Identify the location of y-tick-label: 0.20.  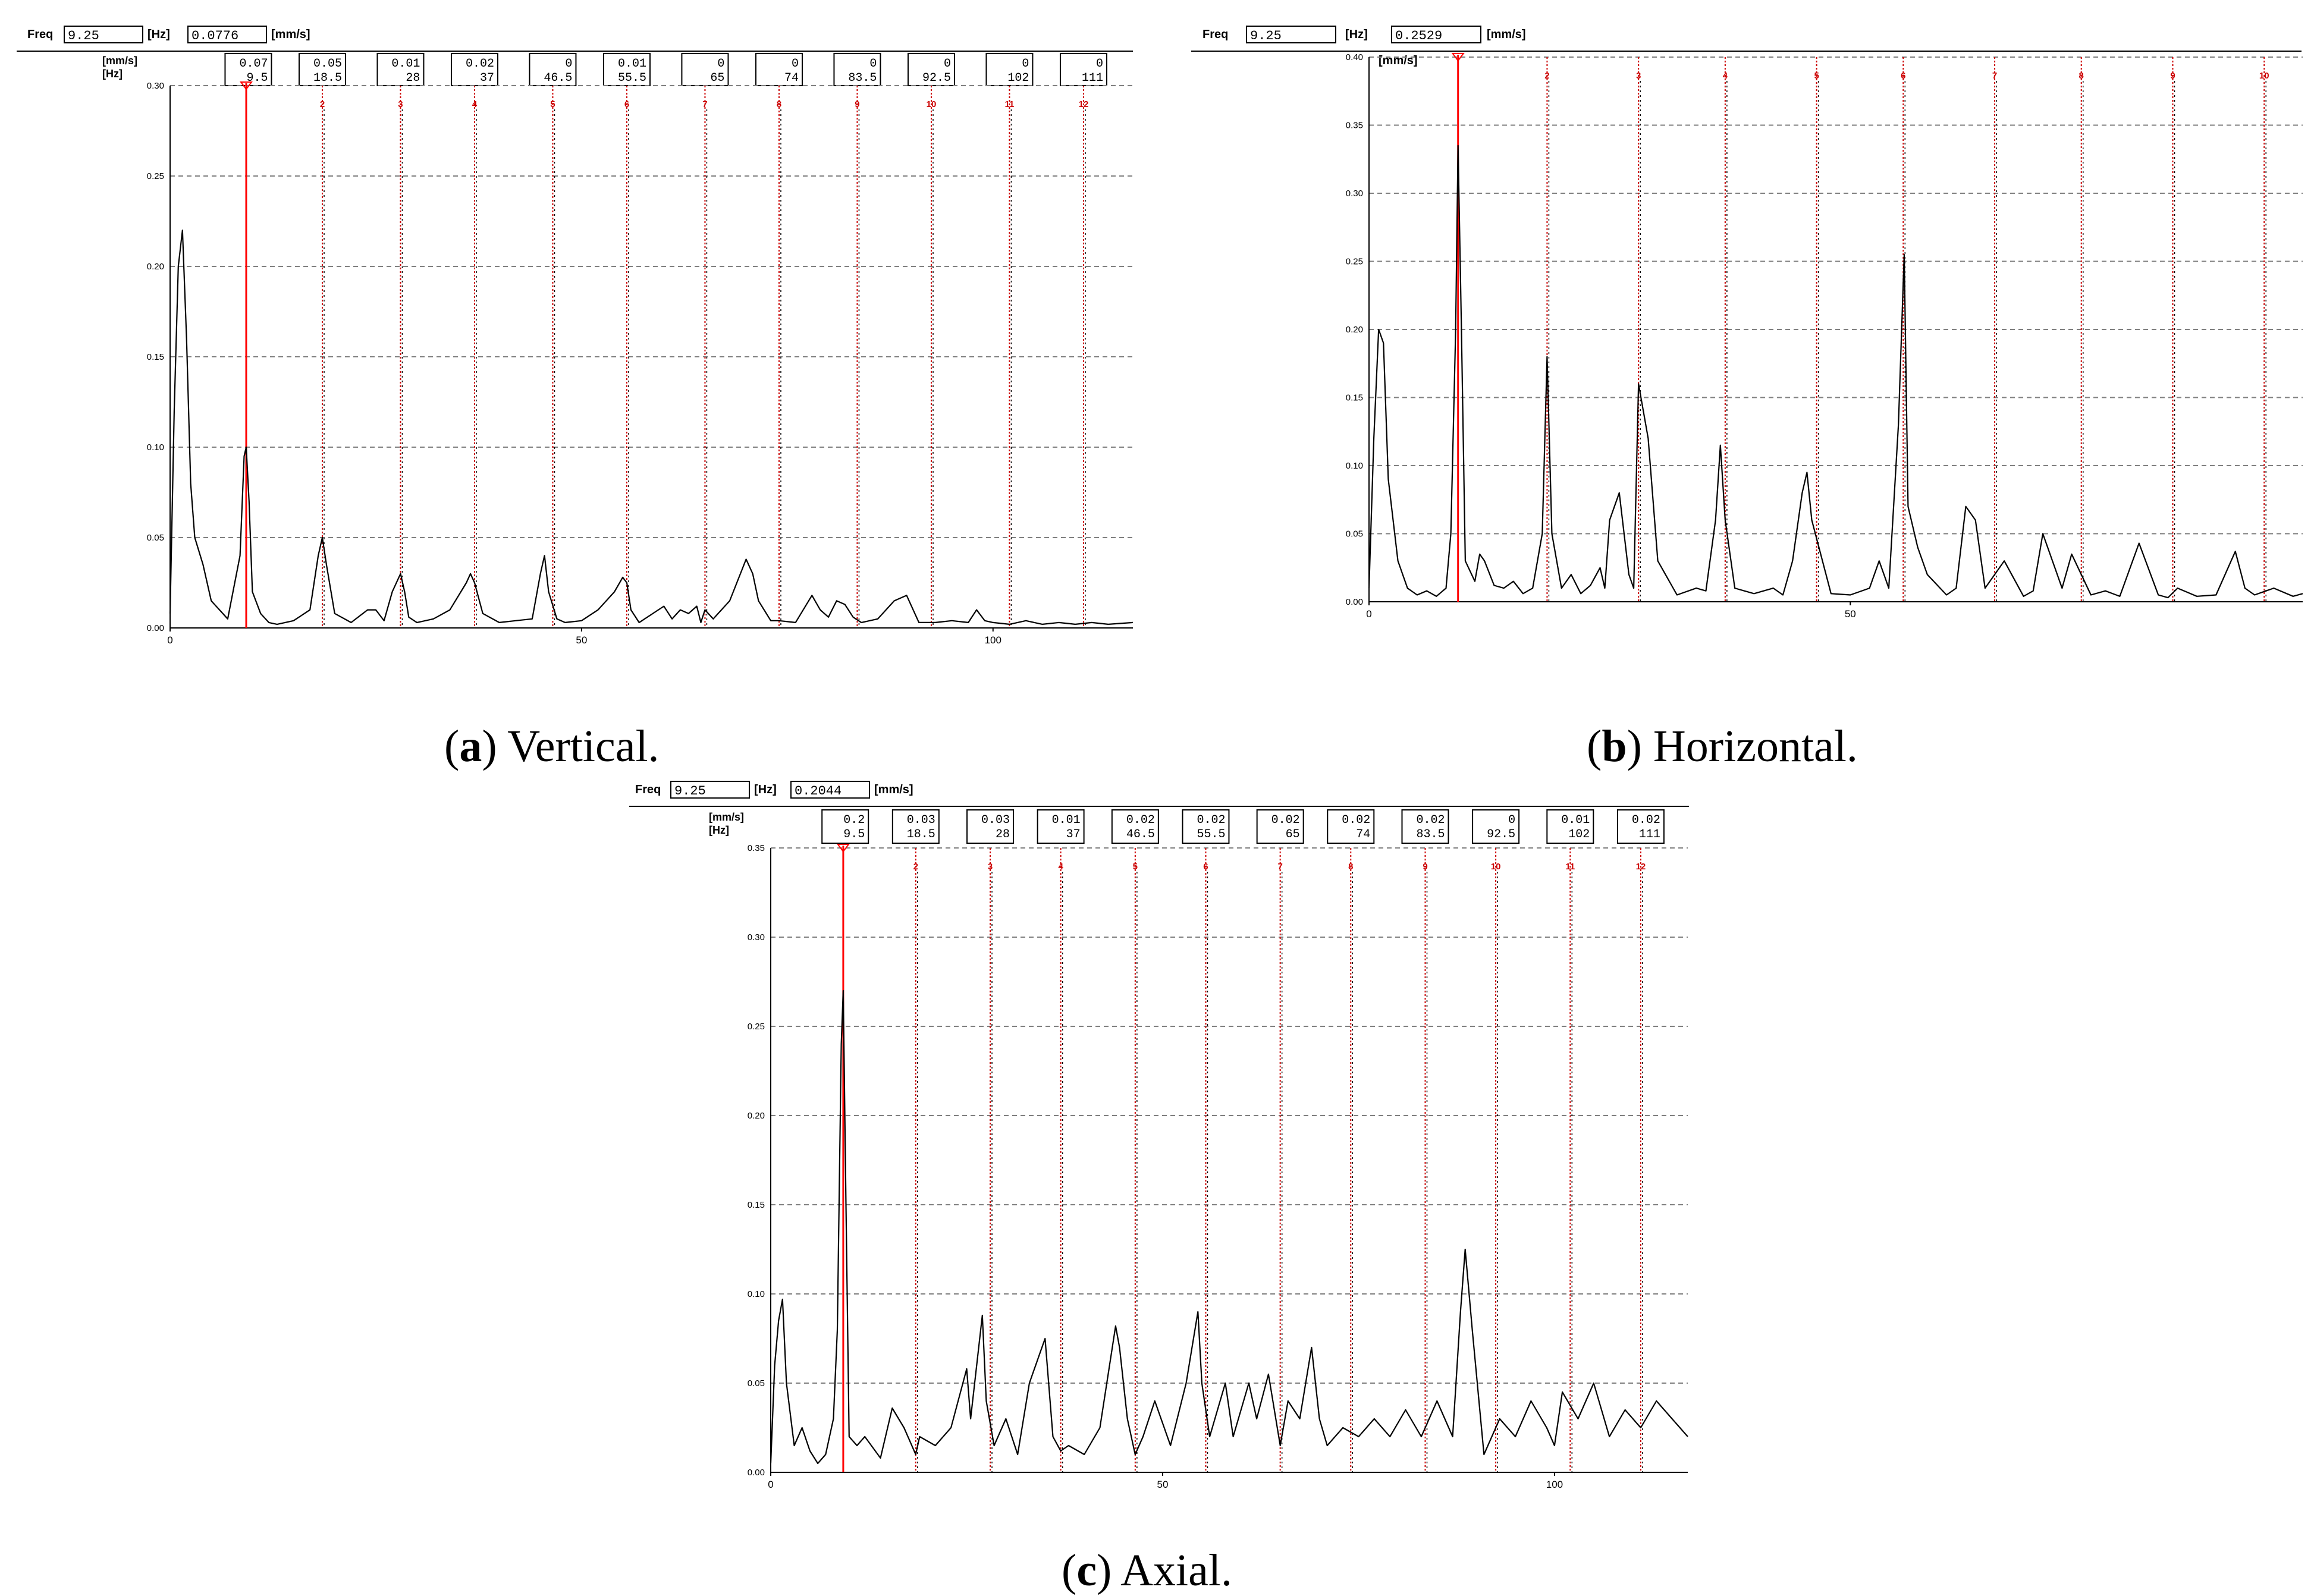
(156, 267).